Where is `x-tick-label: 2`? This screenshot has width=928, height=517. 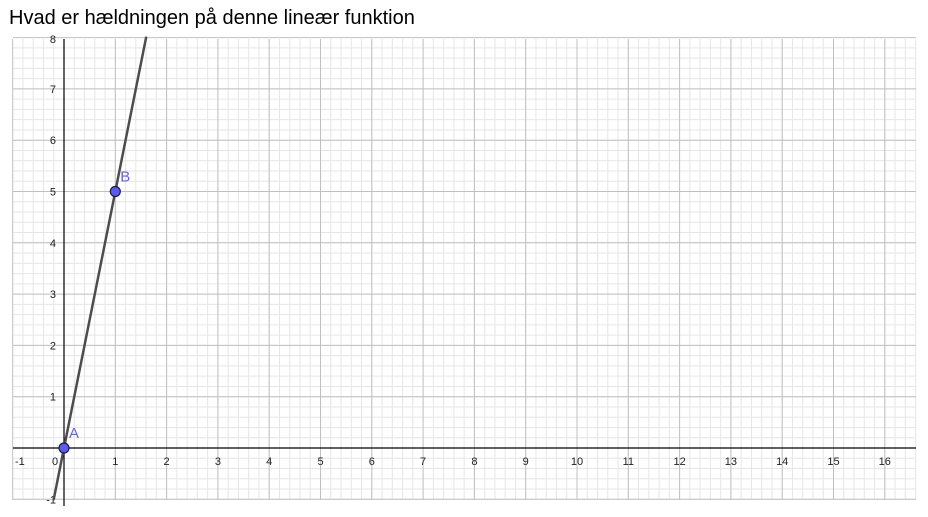
x-tick-label: 2 is located at coordinates (167, 462).